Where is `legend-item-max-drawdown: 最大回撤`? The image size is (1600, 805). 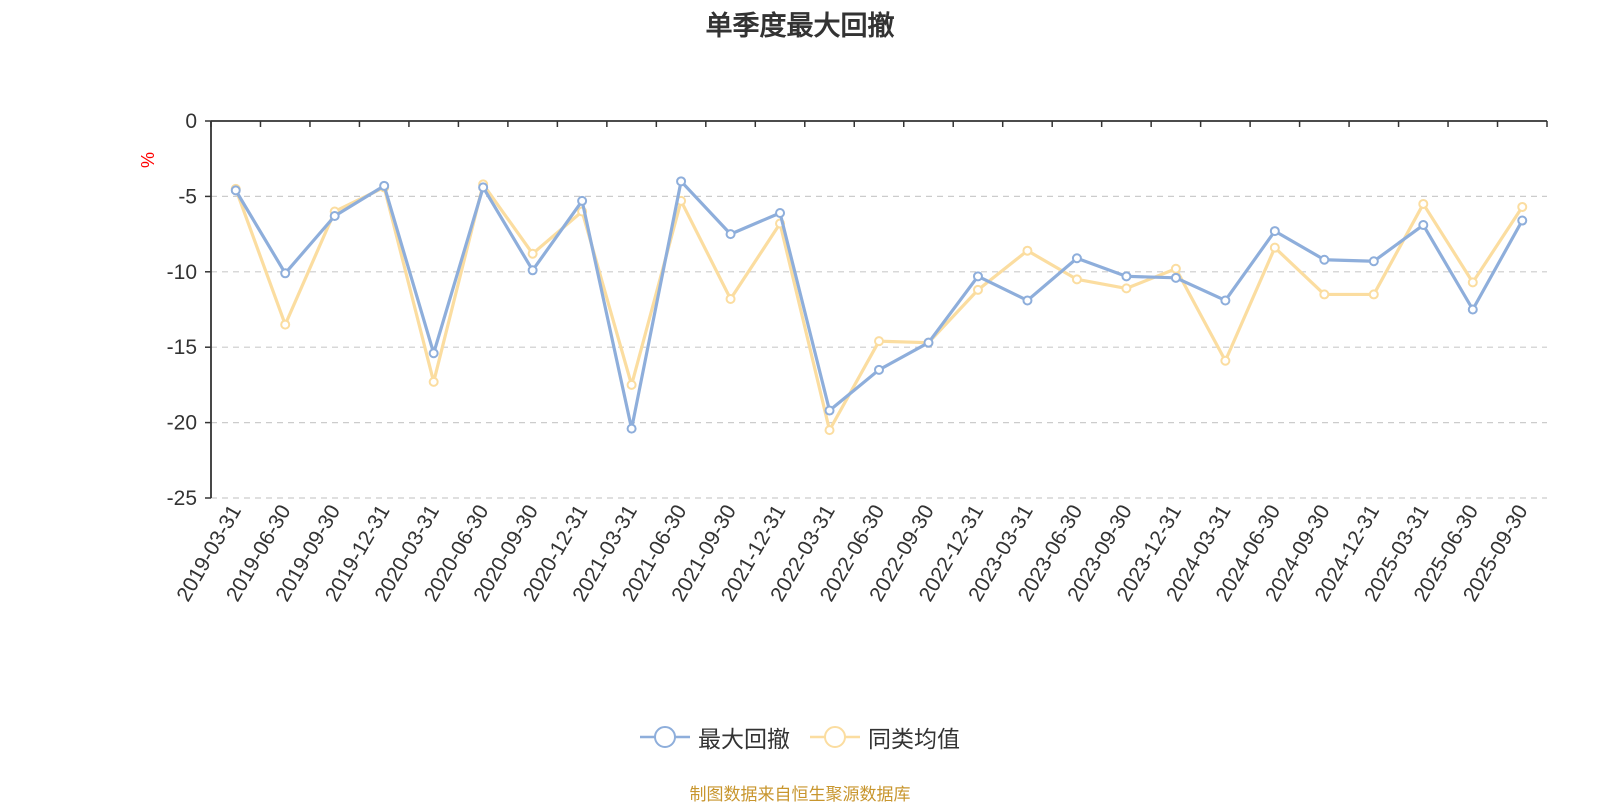 legend-item-max-drawdown: 最大回撤 is located at coordinates (715, 737).